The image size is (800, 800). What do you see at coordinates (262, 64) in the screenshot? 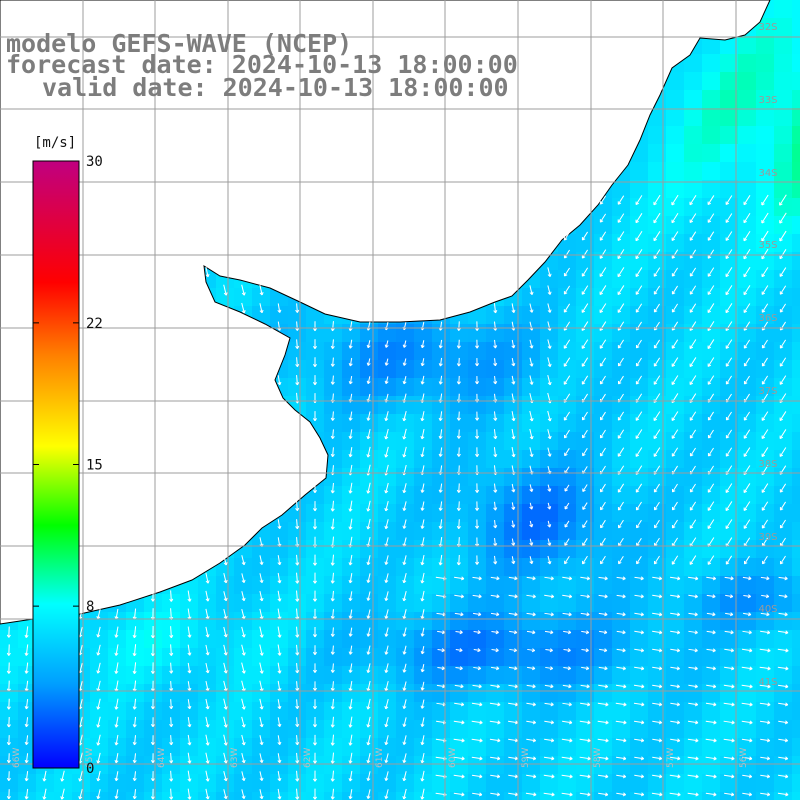
I see `forecast-date: forecast date: 2024-10-13 18:00:00` at bounding box center [262, 64].